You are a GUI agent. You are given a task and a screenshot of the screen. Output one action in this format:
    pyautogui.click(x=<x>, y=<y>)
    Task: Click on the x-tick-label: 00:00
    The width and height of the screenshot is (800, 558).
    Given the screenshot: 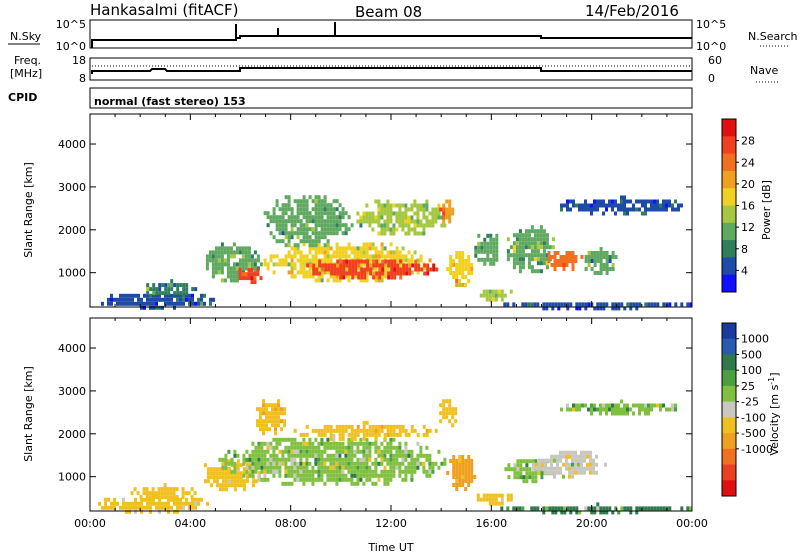 What is the action you would take?
    pyautogui.click(x=90, y=523)
    